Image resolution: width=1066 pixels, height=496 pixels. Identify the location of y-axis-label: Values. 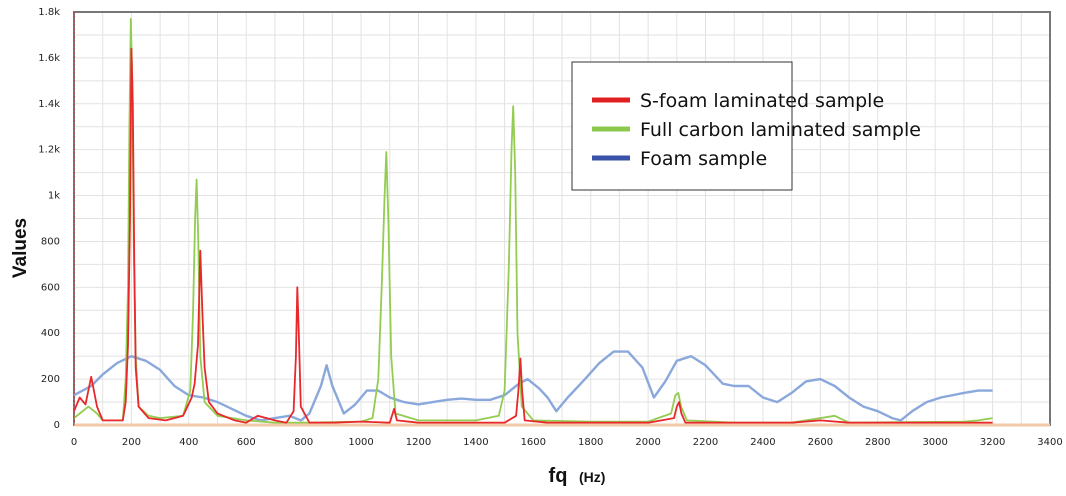
(20, 248).